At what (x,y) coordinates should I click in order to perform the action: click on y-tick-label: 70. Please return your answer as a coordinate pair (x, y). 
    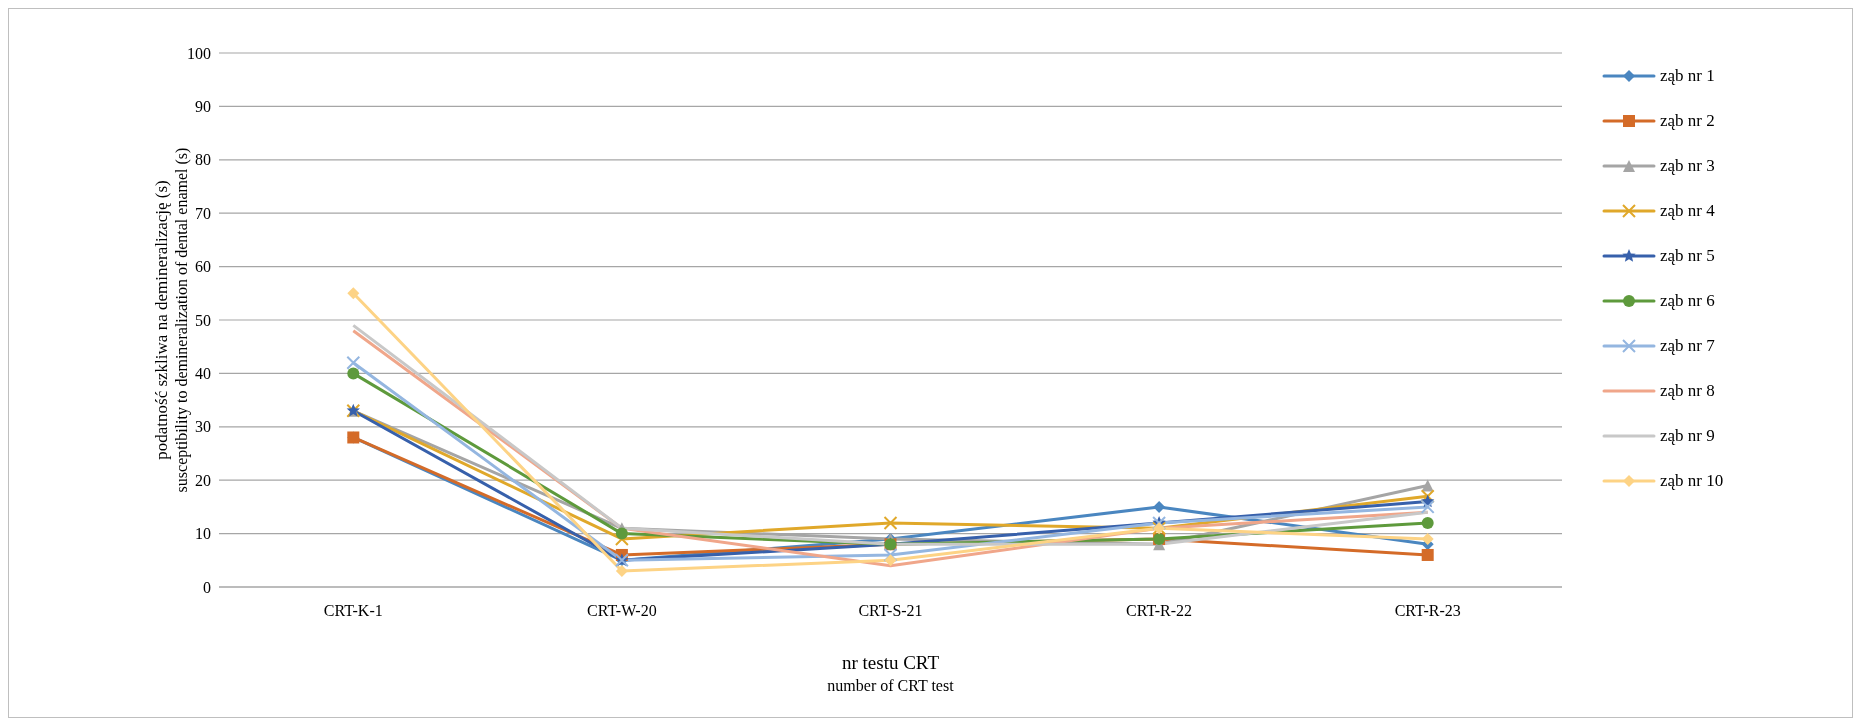
    Looking at the image, I should click on (203, 213).